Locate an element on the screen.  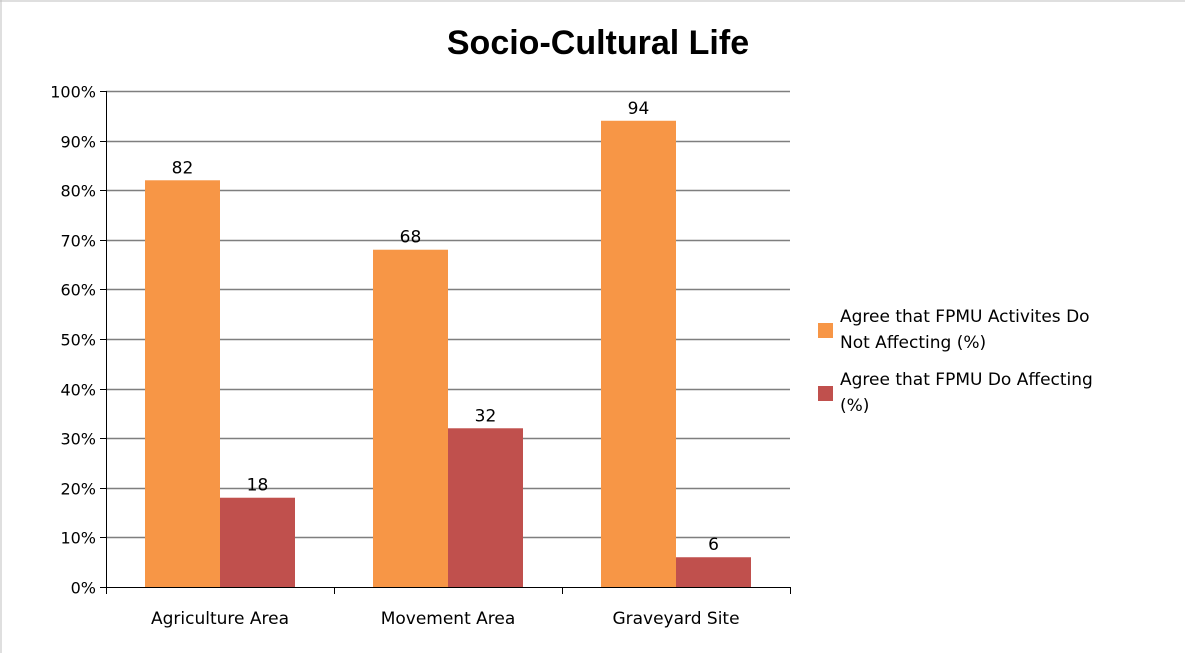
x-category-label: Agriculture Area is located at coordinates (220, 619).